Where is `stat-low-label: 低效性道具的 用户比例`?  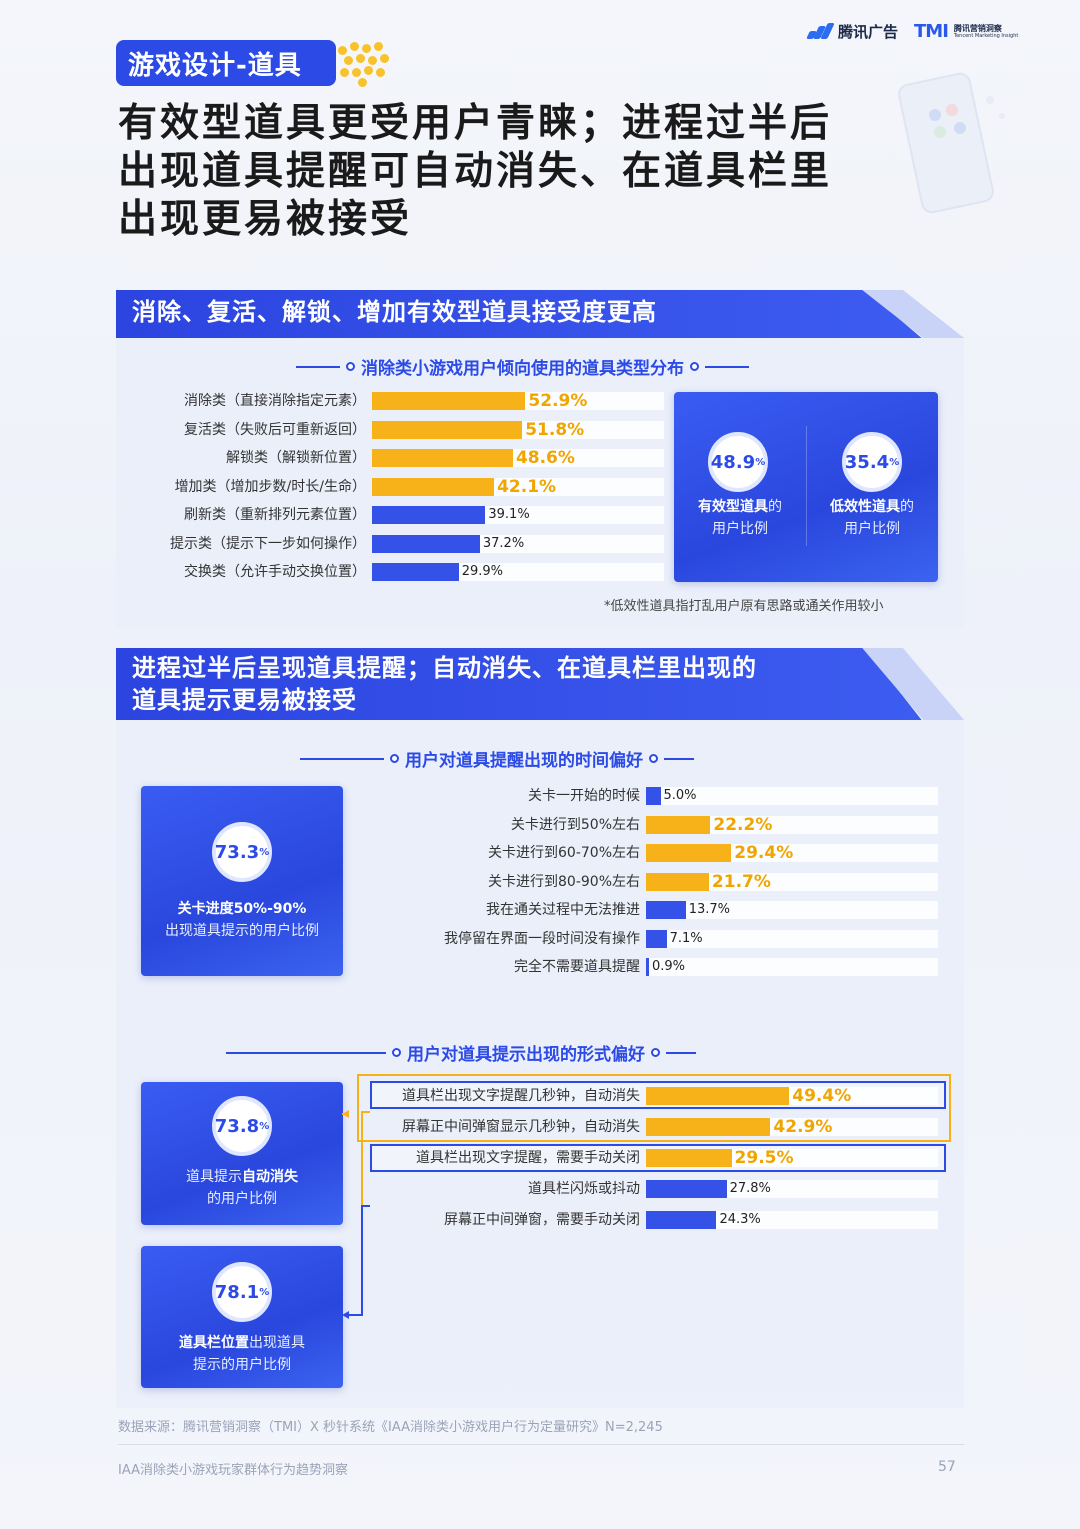
stat-low-label: 低效性道具的 用户比例 is located at coordinates (872, 518).